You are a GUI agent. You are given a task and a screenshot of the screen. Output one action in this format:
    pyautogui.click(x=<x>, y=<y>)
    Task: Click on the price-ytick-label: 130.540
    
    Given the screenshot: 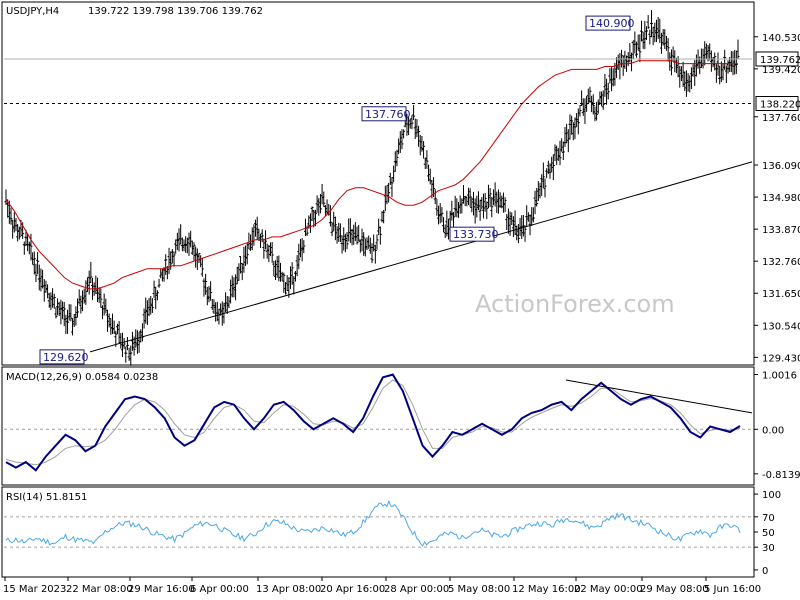 What is the action you would take?
    pyautogui.click(x=781, y=326)
    